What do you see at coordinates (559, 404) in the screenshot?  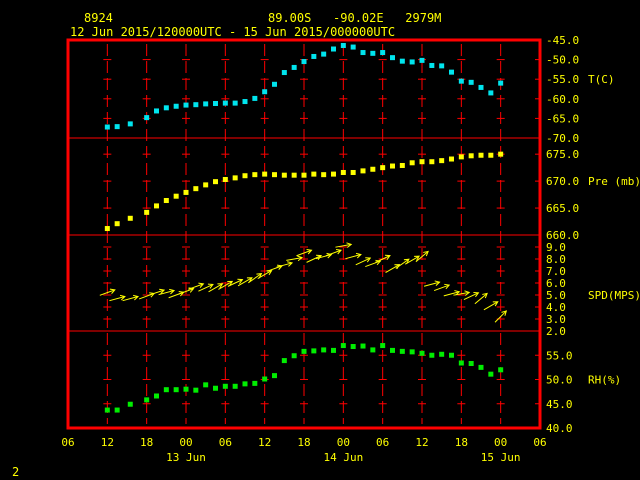 I see `tick-label-humidity: 45.0` at bounding box center [559, 404].